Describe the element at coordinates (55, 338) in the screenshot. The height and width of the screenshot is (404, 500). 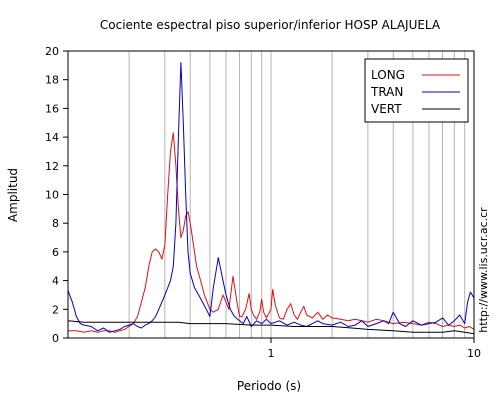
I see `y-tick-label: 0` at that location.